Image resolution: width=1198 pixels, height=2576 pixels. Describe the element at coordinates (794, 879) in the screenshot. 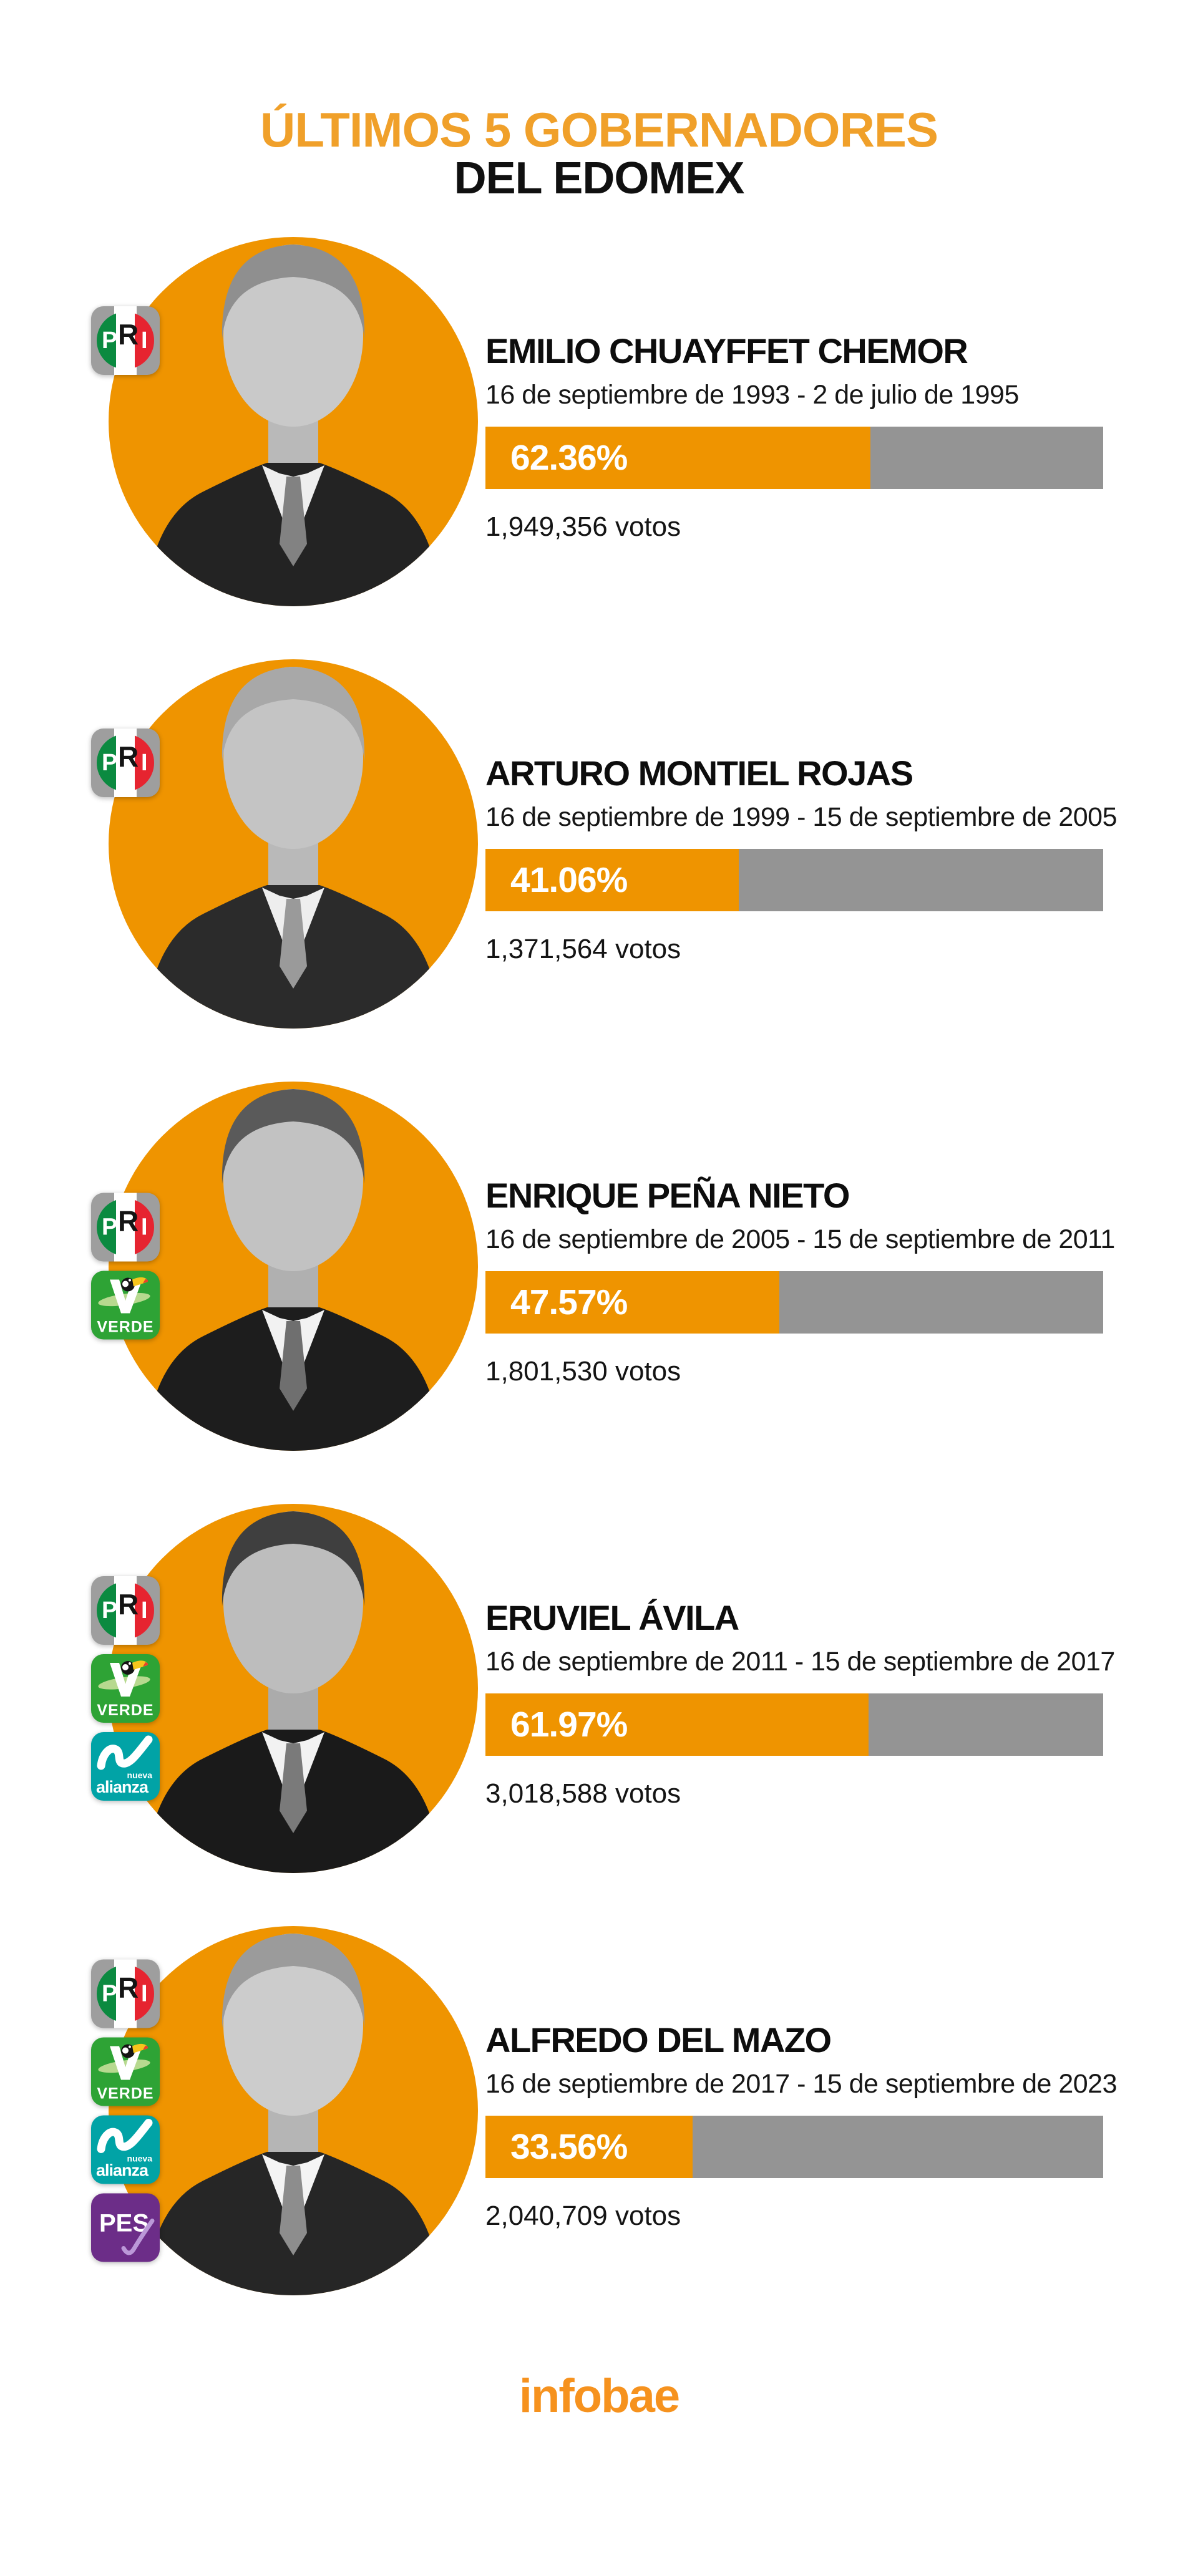

I see `vote-share-bar-track: 41.06%` at that location.